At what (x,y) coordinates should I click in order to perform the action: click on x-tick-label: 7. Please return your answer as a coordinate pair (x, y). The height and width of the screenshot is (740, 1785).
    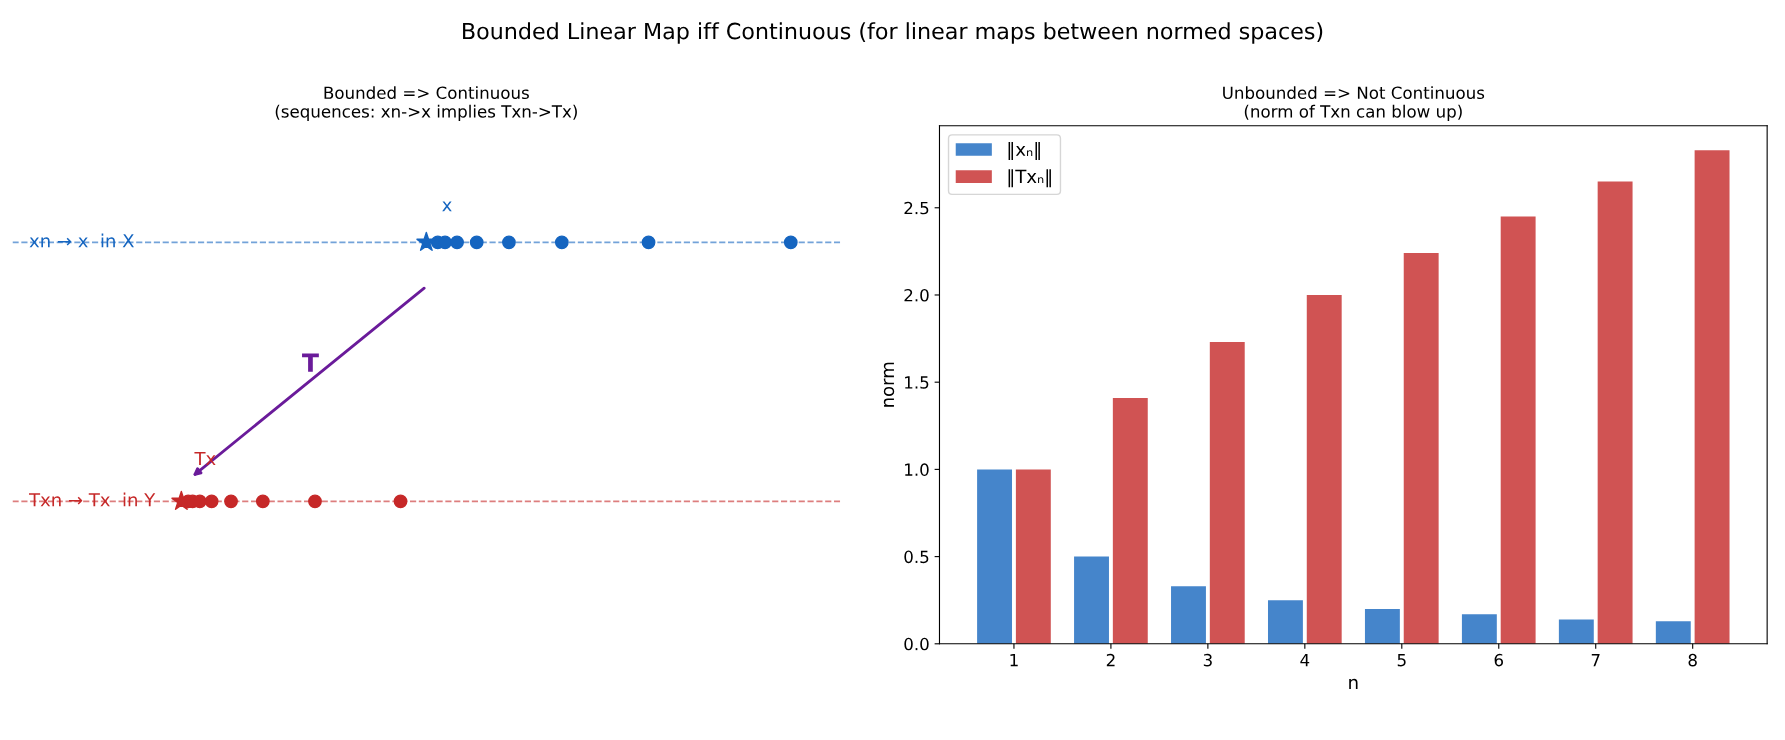
    Looking at the image, I should click on (1595, 660).